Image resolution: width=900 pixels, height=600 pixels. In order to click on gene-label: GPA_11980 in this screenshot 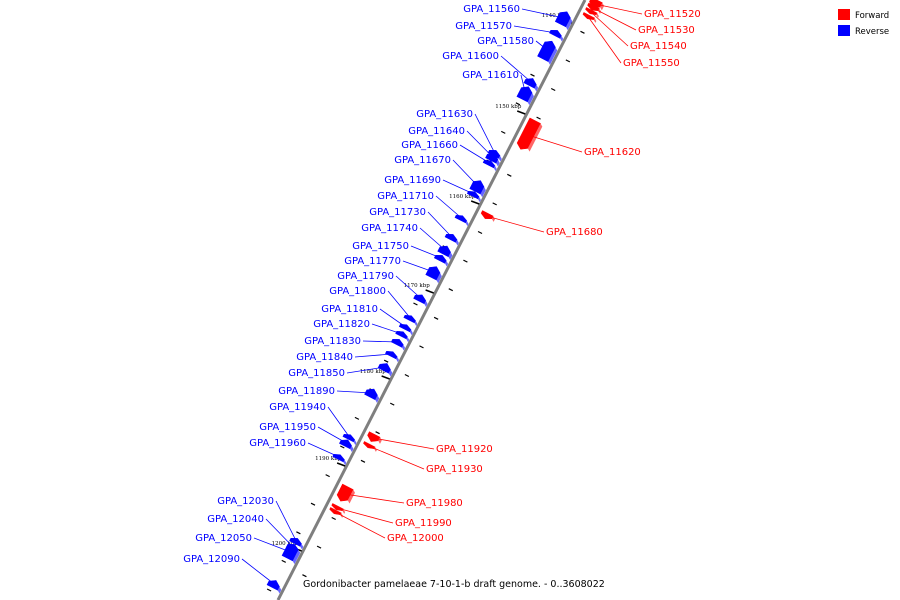, I will do `click(434, 503)`.